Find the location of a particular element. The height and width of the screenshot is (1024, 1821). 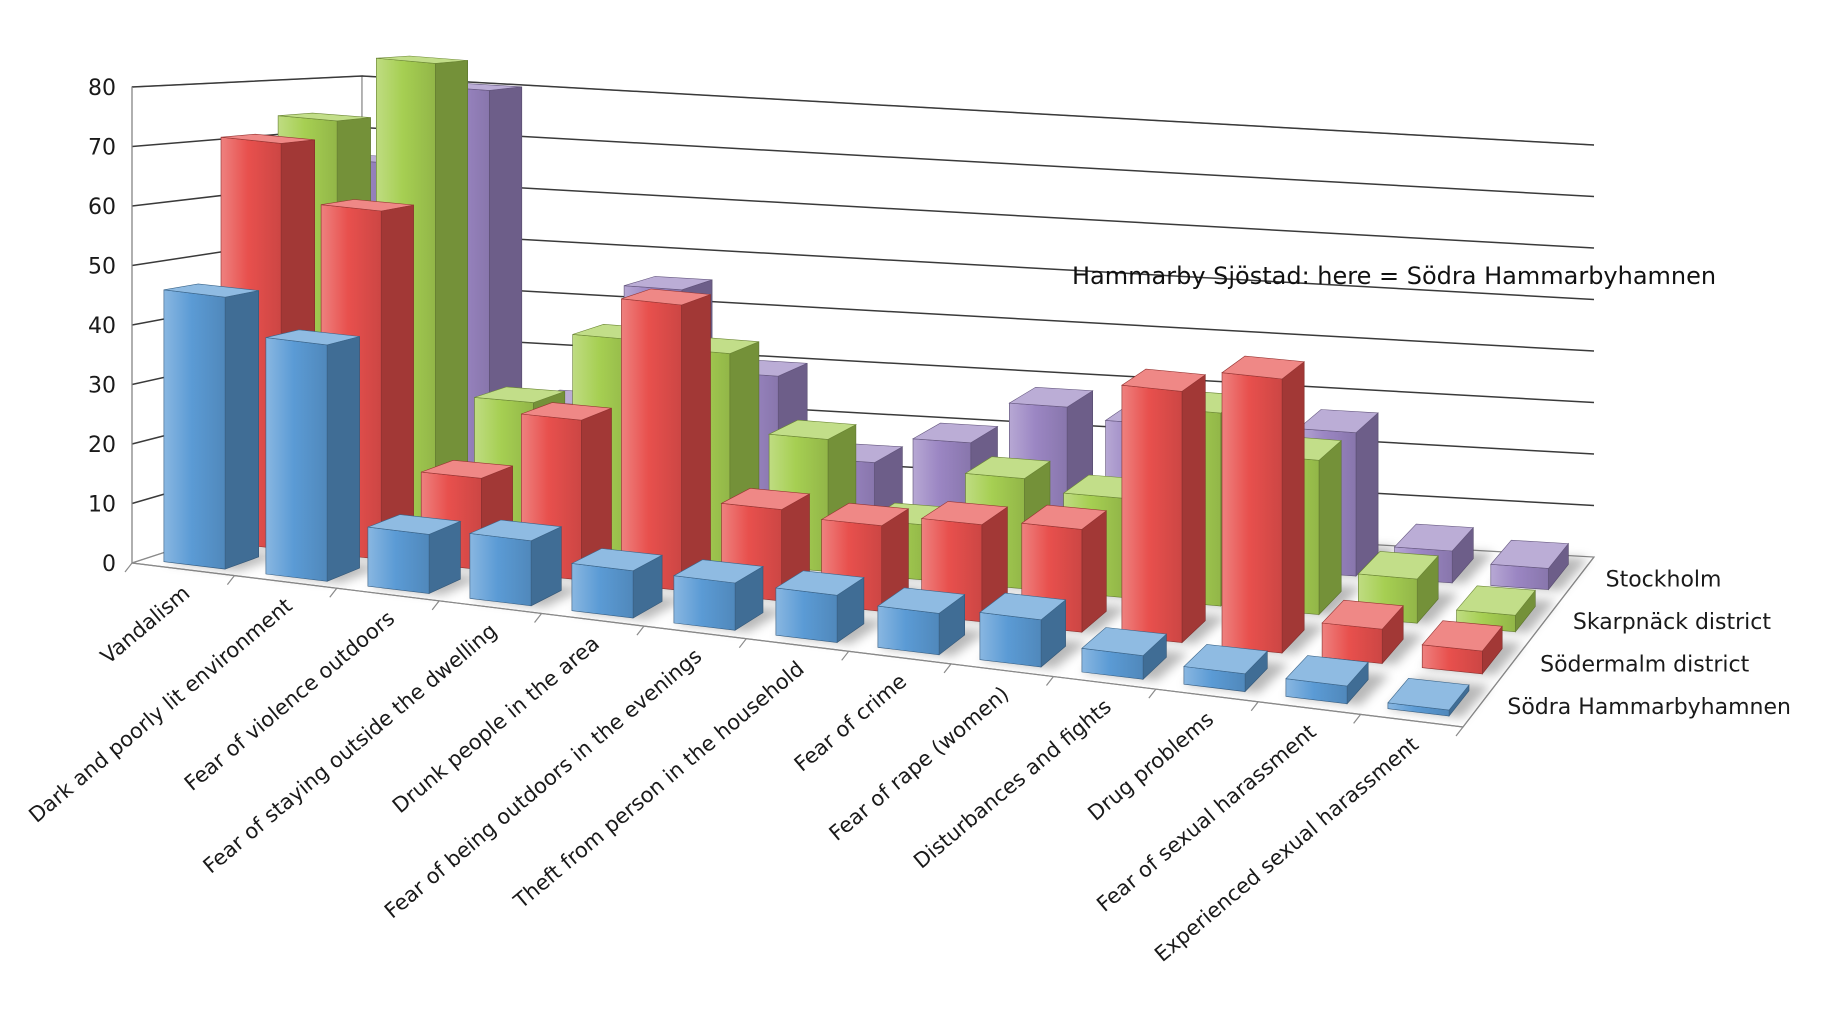

gridline is located at coordinates (863, 110).